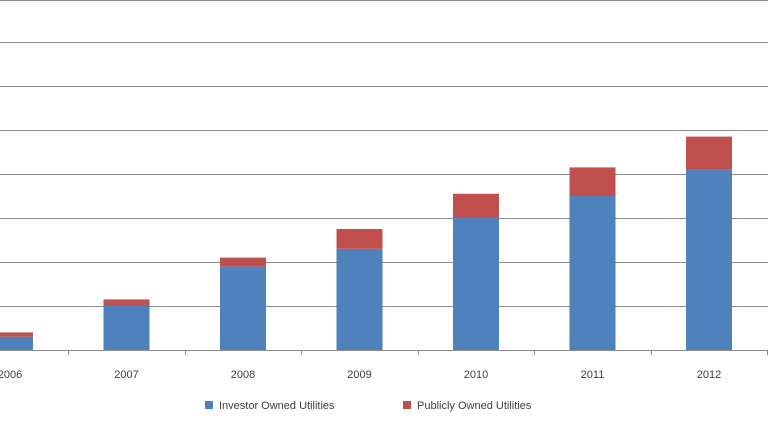 The height and width of the screenshot is (437, 768). What do you see at coordinates (709, 375) in the screenshot?
I see `x-tick-label: 2012` at bounding box center [709, 375].